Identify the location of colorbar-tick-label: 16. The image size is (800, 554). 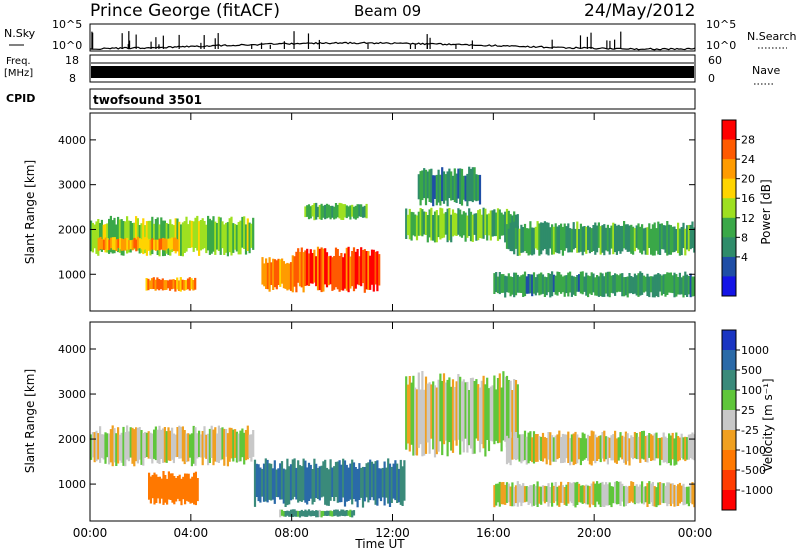
(748, 198).